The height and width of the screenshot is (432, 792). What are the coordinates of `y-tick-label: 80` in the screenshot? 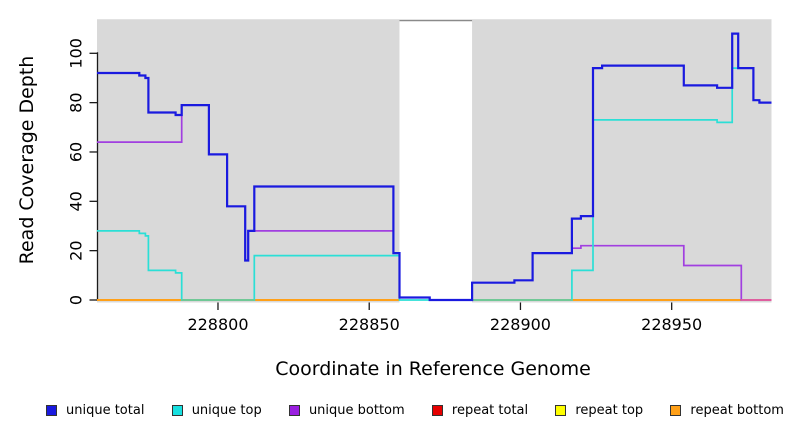 It's located at (76, 102).